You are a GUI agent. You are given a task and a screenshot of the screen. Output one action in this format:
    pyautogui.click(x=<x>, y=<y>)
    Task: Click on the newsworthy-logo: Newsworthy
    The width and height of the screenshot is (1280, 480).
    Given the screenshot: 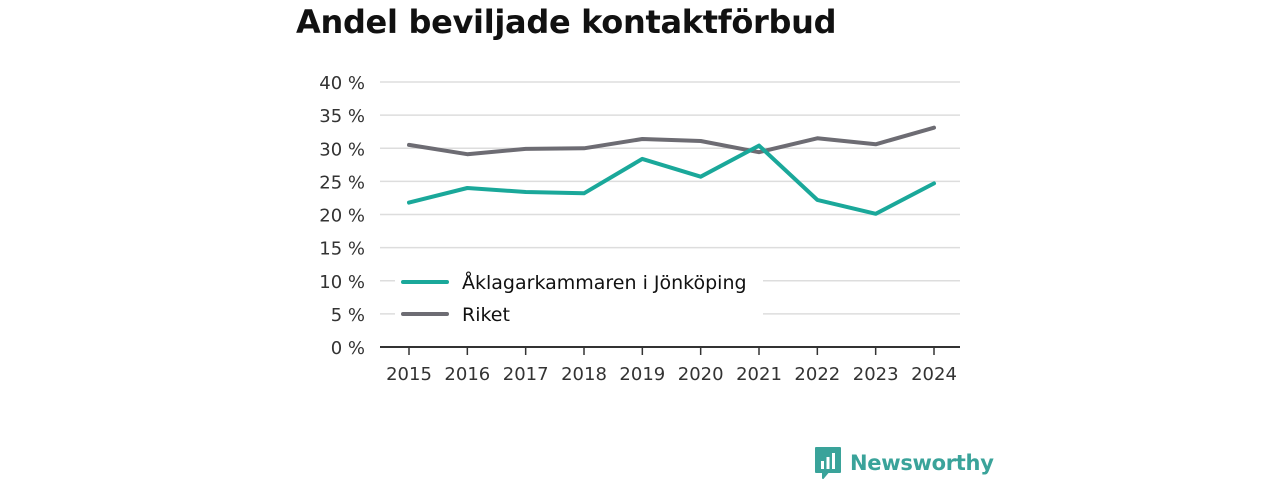 What is the action you would take?
    pyautogui.click(x=904, y=463)
    